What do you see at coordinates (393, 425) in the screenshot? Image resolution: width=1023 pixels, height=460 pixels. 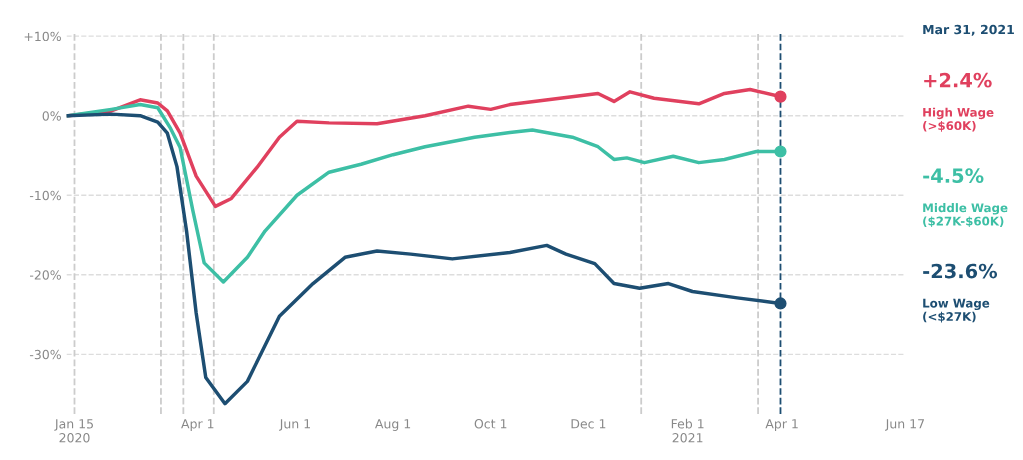 I see `x-tick-label: Aug 1` at bounding box center [393, 425].